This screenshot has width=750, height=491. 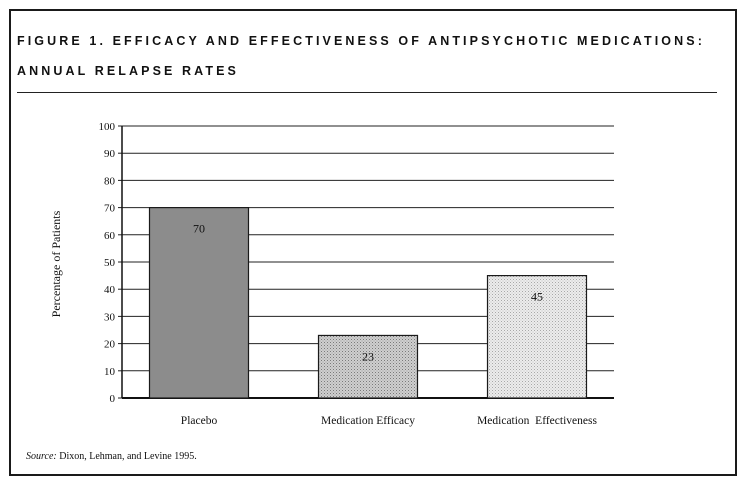 I want to click on bar-value-label: 23, so click(x=368, y=356).